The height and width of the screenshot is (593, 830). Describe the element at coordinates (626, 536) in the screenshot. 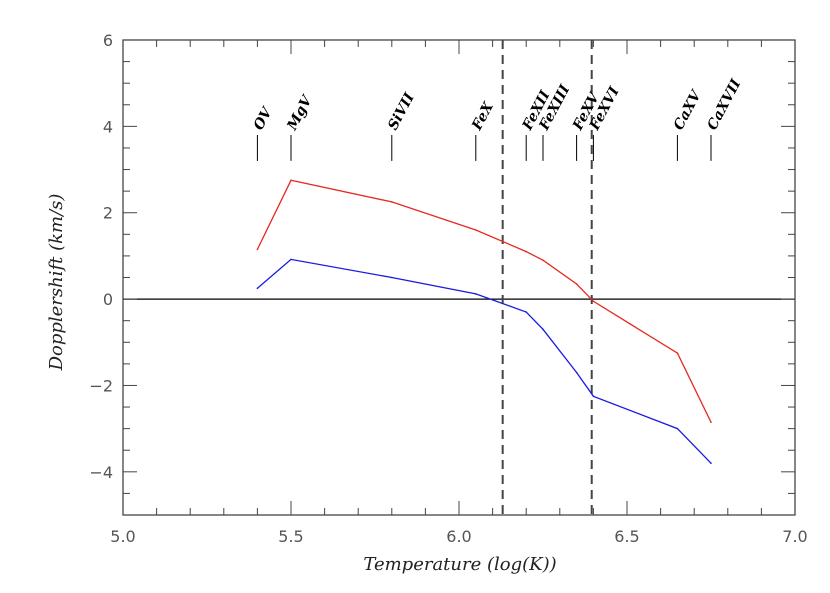

I see `x-tick-label: 6.5` at that location.